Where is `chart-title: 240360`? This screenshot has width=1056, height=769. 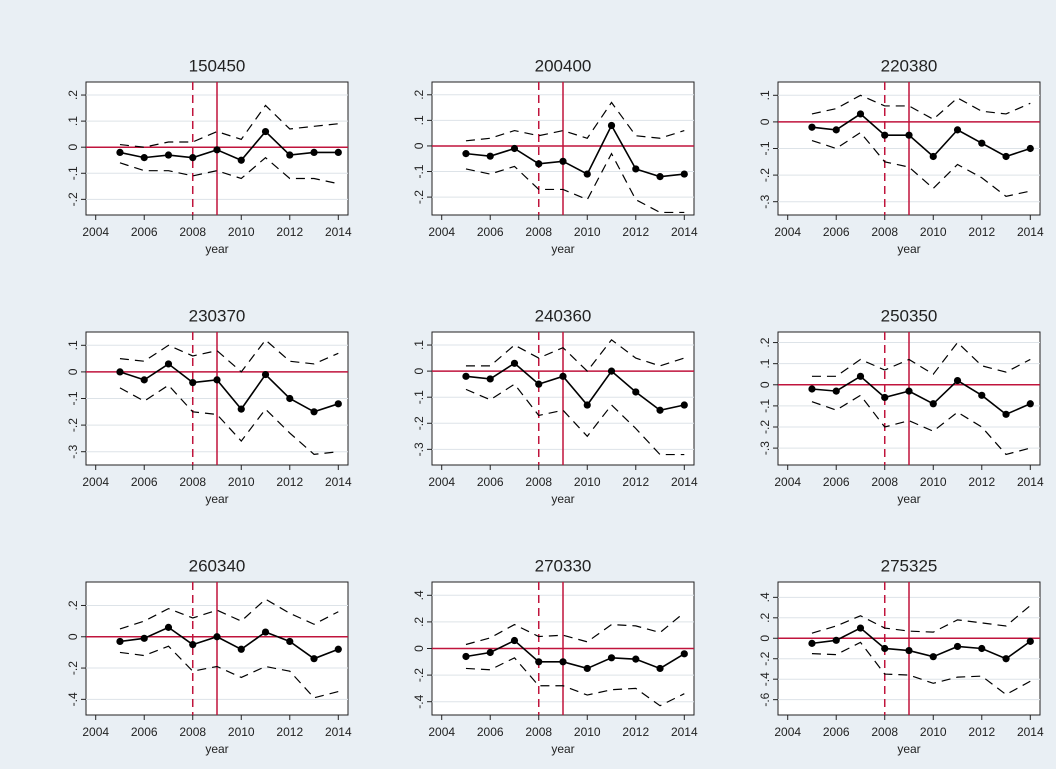 chart-title: 240360 is located at coordinates (563, 315).